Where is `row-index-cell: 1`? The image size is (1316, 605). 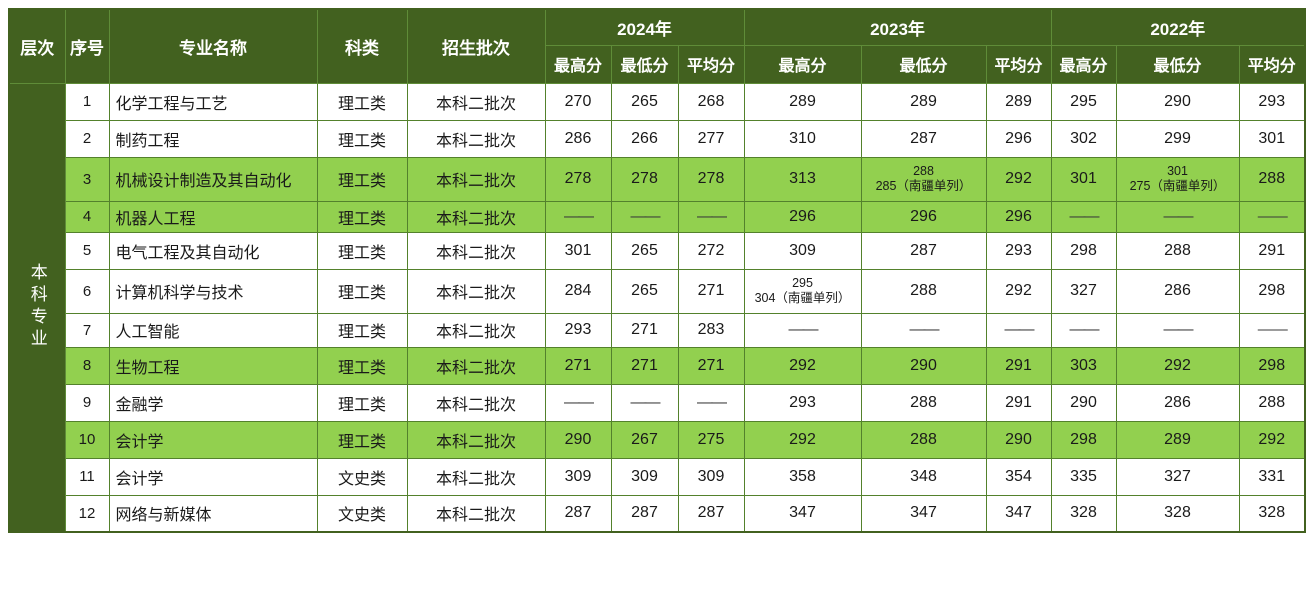
row-index-cell: 1 is located at coordinates (87, 101).